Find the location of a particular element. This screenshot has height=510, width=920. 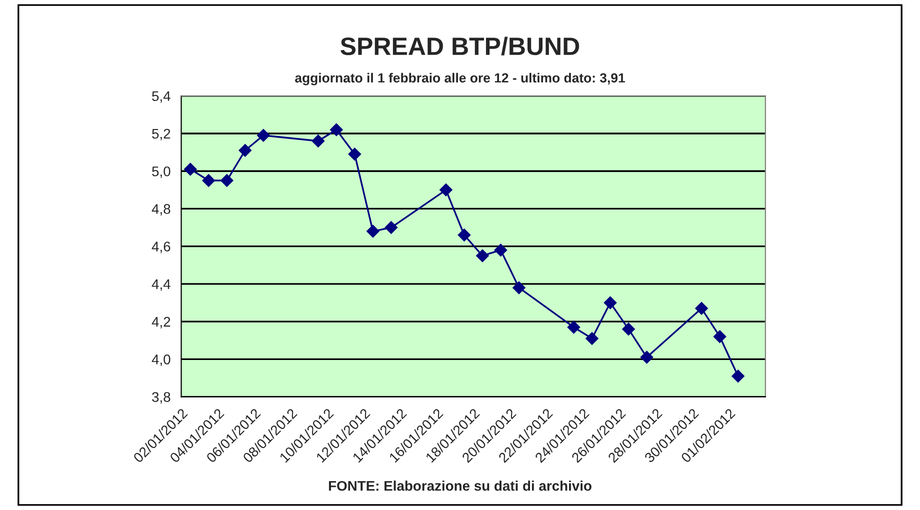

y-tick-label: 5,0 is located at coordinates (161, 172).